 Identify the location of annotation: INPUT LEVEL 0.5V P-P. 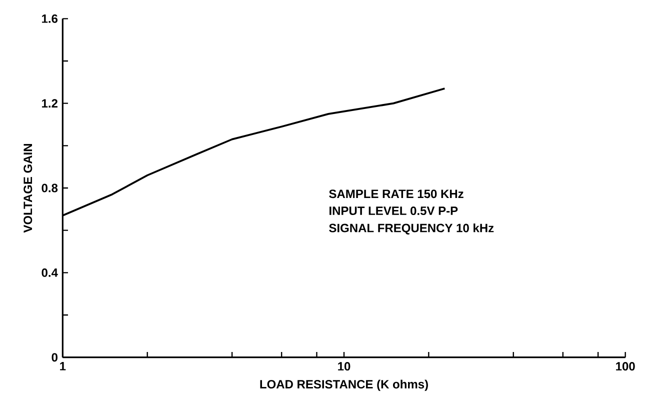
(394, 211).